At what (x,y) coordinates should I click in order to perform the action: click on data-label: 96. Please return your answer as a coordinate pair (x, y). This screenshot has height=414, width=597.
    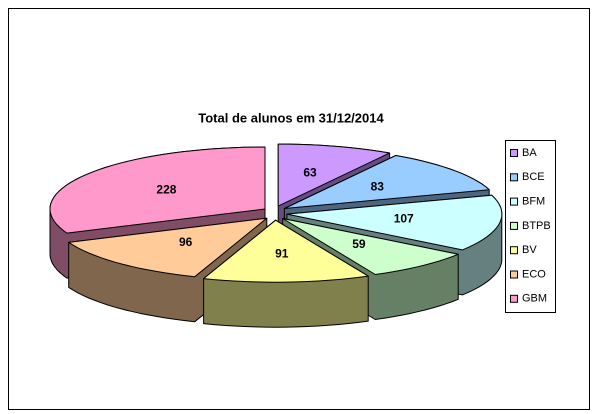
    Looking at the image, I should click on (186, 242).